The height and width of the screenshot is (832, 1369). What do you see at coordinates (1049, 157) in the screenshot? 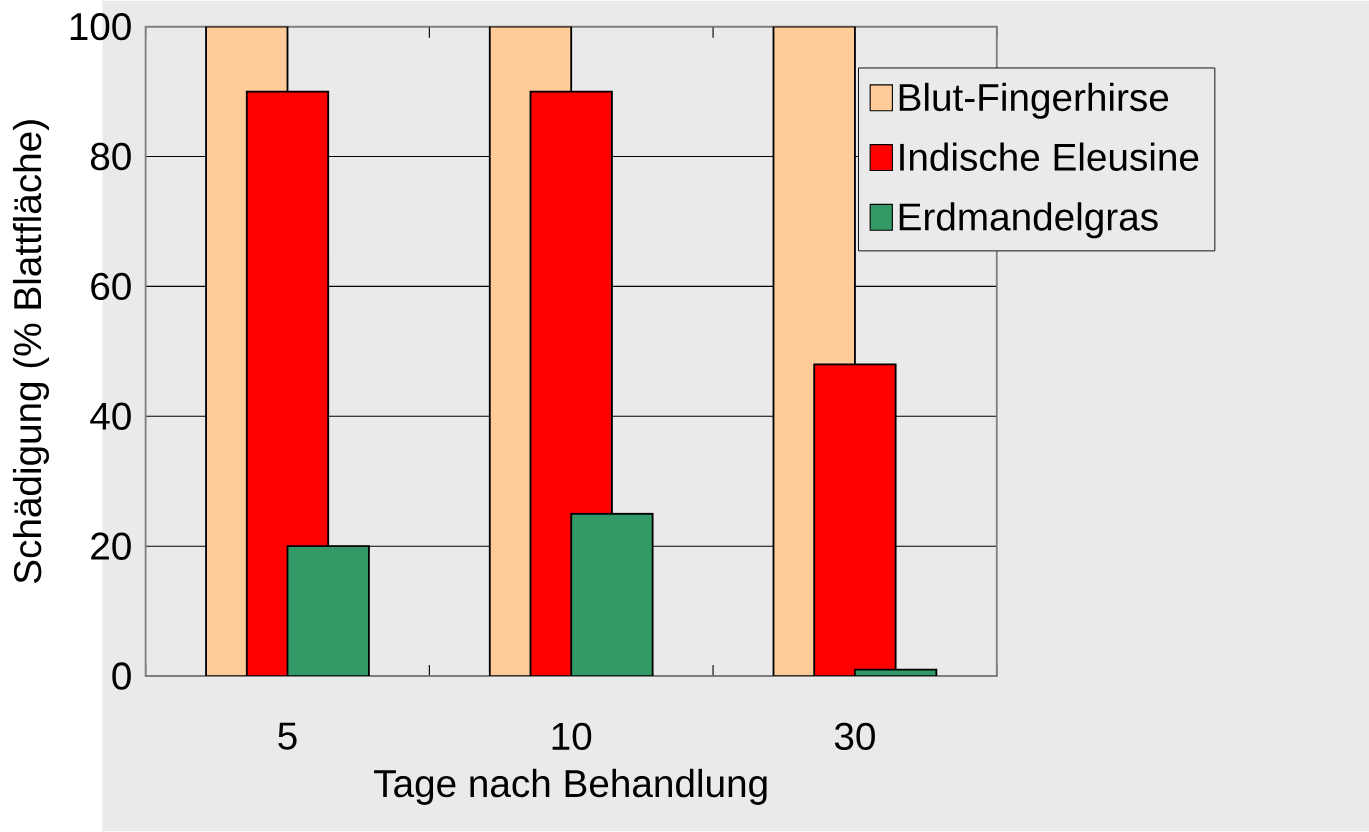
I see `legend-label: Indische Eleusine` at bounding box center [1049, 157].